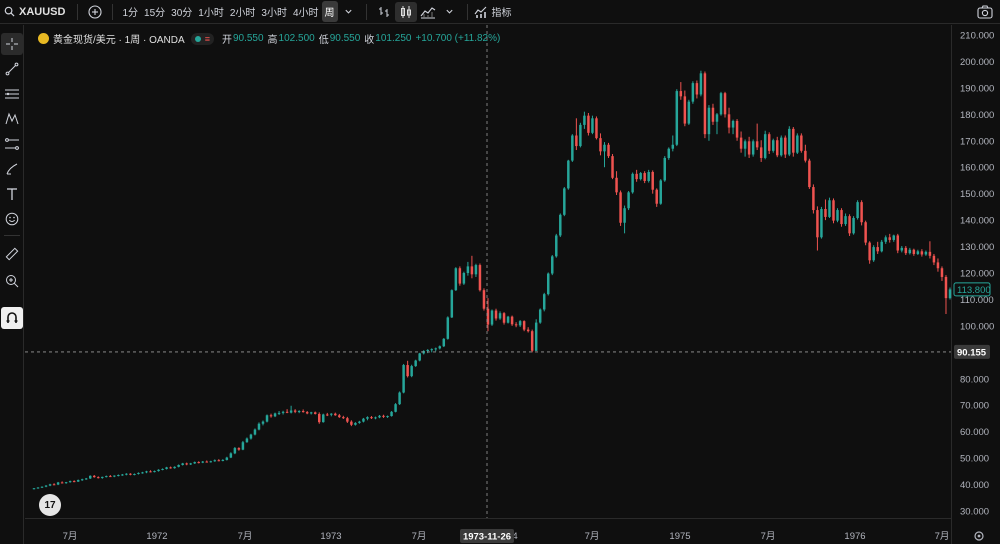 The height and width of the screenshot is (544, 1000). I want to click on emoji-tool, so click(12, 219).